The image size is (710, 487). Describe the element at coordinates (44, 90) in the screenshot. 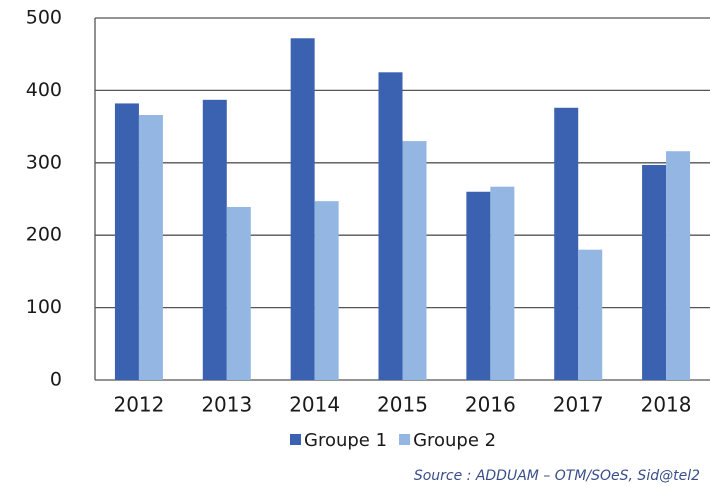

I see `y-tick-label: 400` at that location.